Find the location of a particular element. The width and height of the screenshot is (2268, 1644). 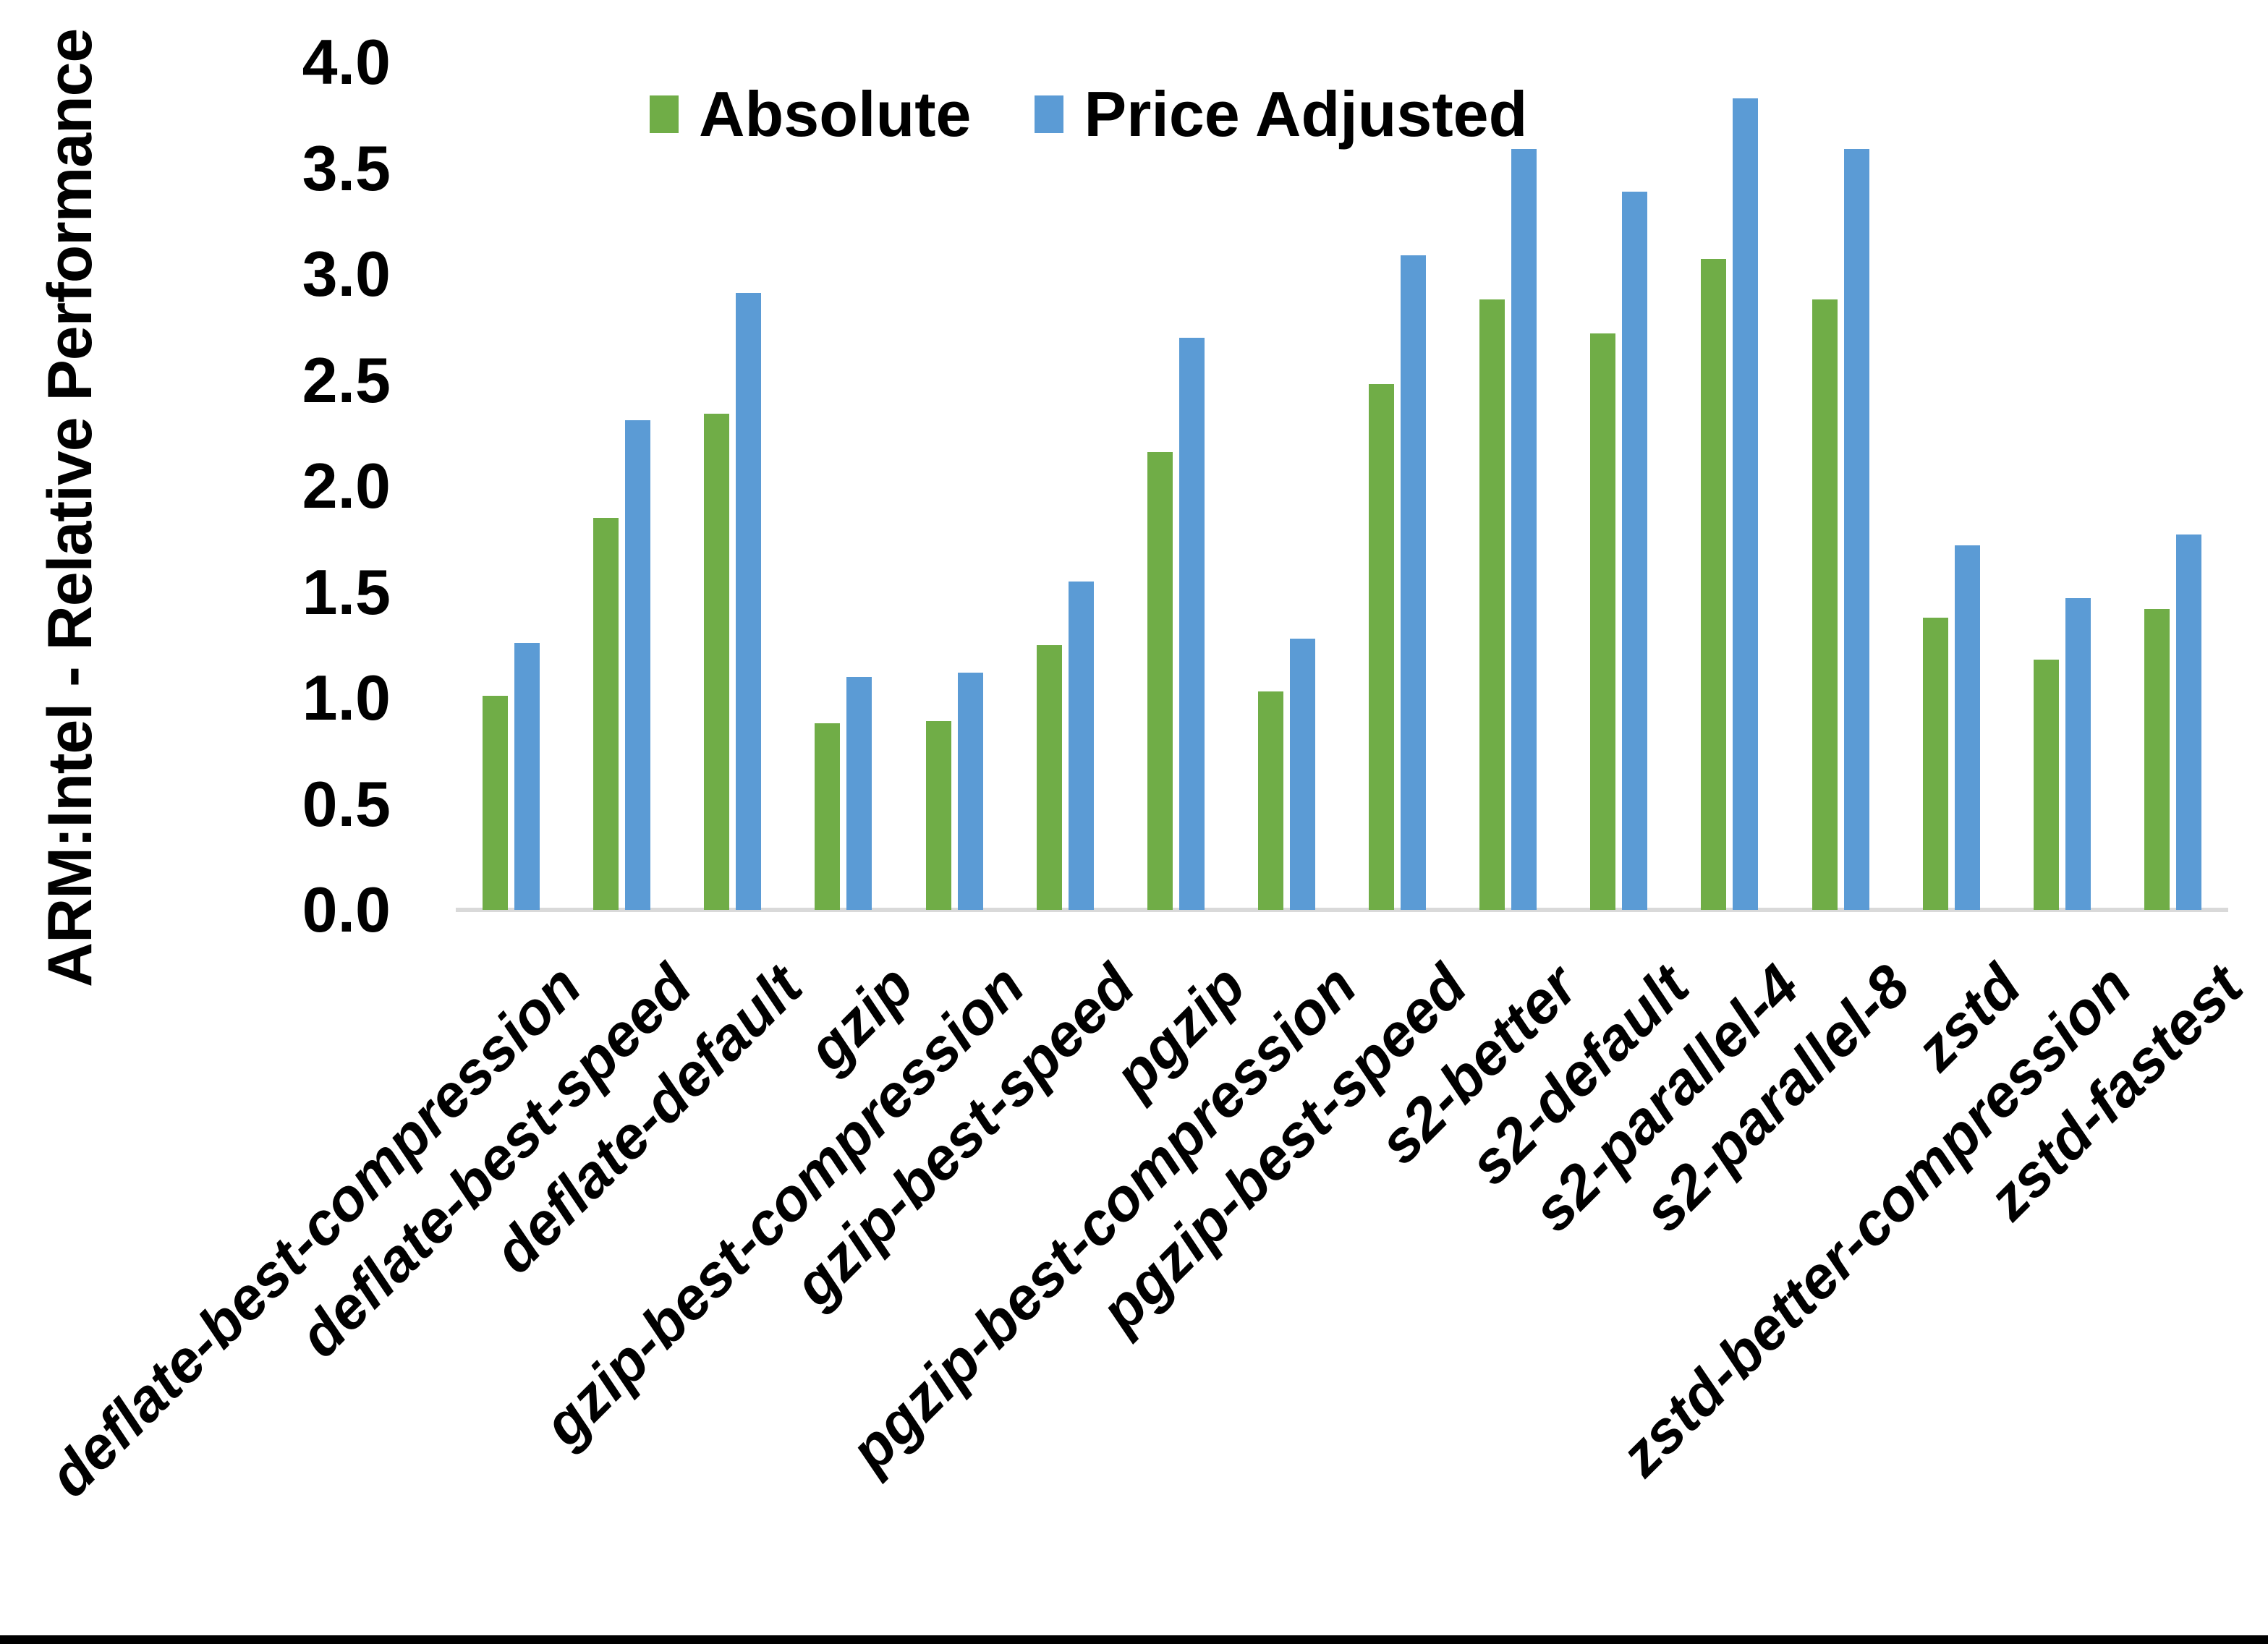

legend-swatch-absolute is located at coordinates (664, 114).